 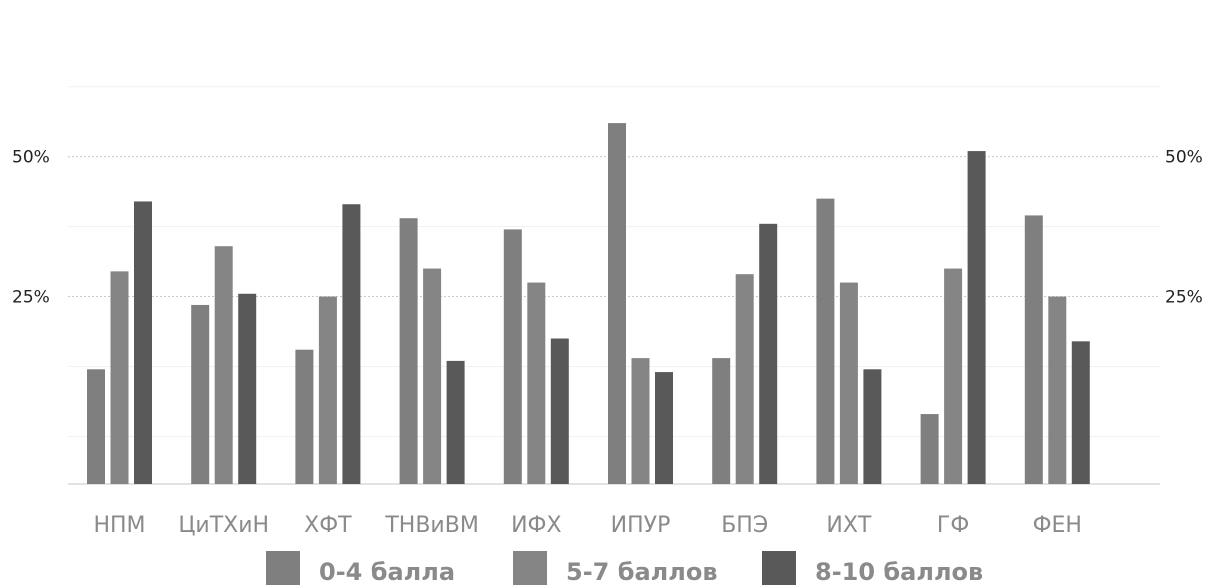 I want to click on legend: 0-4 балла 5-7 баллов 8-10 баллов, so click(x=624, y=568).